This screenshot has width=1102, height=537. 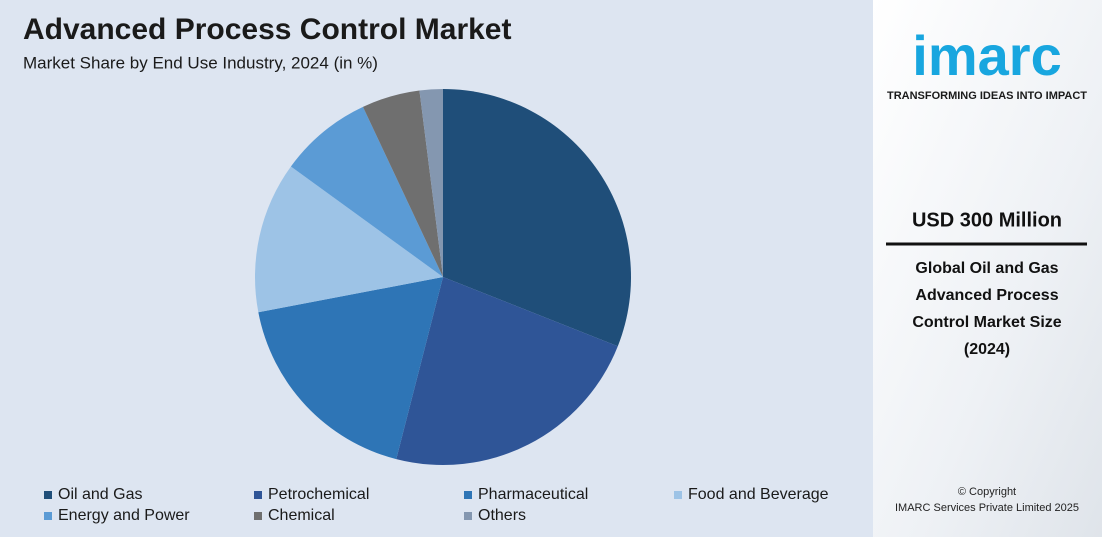 What do you see at coordinates (987, 96) in the screenshot?
I see `tagline: TRANSFORMING IDEAS INTO IMPACT` at bounding box center [987, 96].